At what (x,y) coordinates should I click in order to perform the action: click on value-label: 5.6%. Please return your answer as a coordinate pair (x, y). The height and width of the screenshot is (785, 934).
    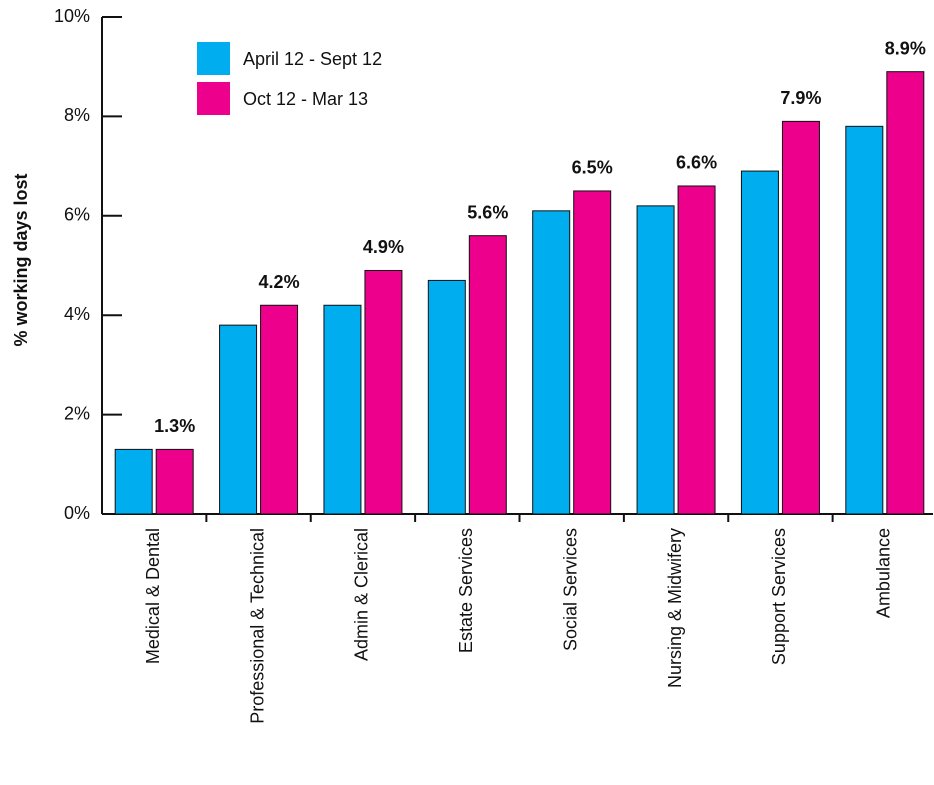
    Looking at the image, I should click on (487, 212).